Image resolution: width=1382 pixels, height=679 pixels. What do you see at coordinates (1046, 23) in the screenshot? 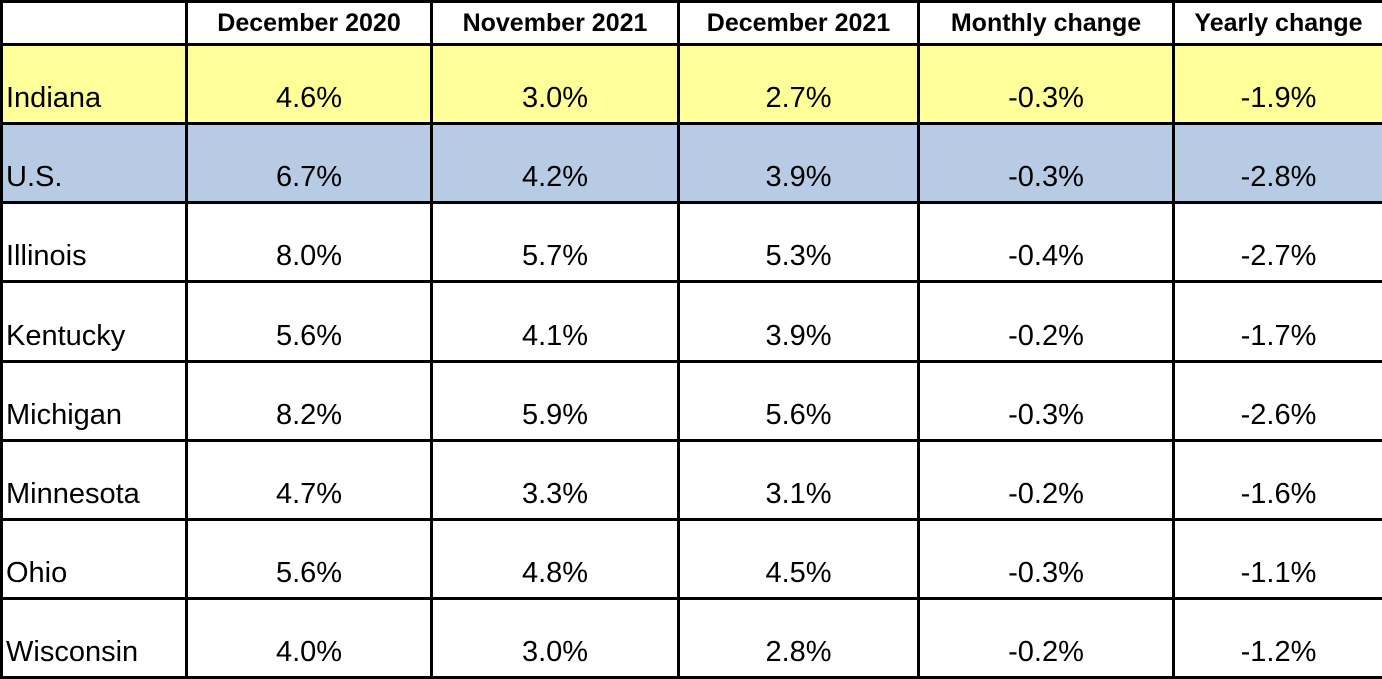
I see `header-cell-monthly-change: Monthly change` at bounding box center [1046, 23].